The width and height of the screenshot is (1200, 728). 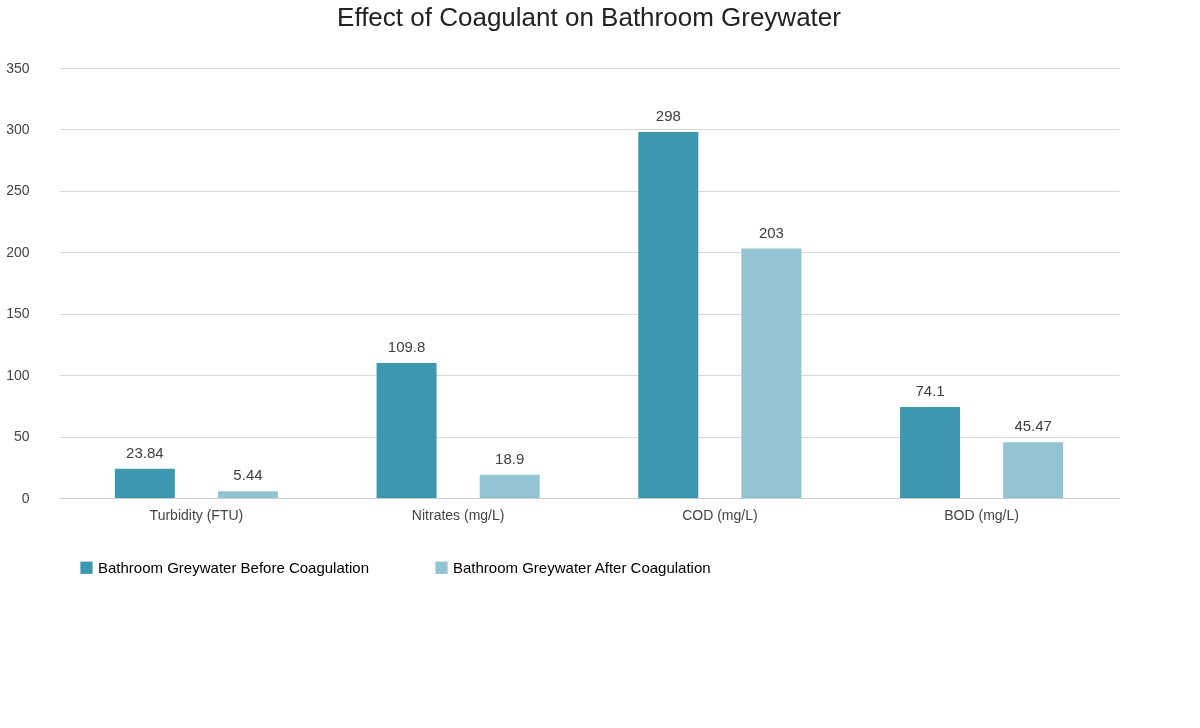 What do you see at coordinates (248, 475) in the screenshot?
I see `data-label: 5.44` at bounding box center [248, 475].